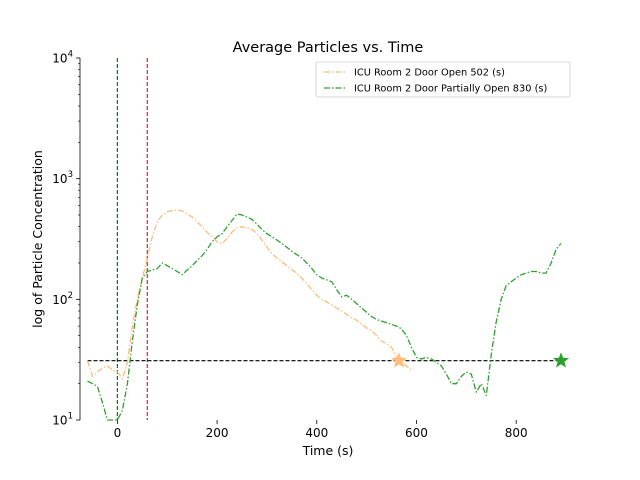 This screenshot has width=640, height=480. I want to click on y-tick-label: 10⁴, so click(62, 58).